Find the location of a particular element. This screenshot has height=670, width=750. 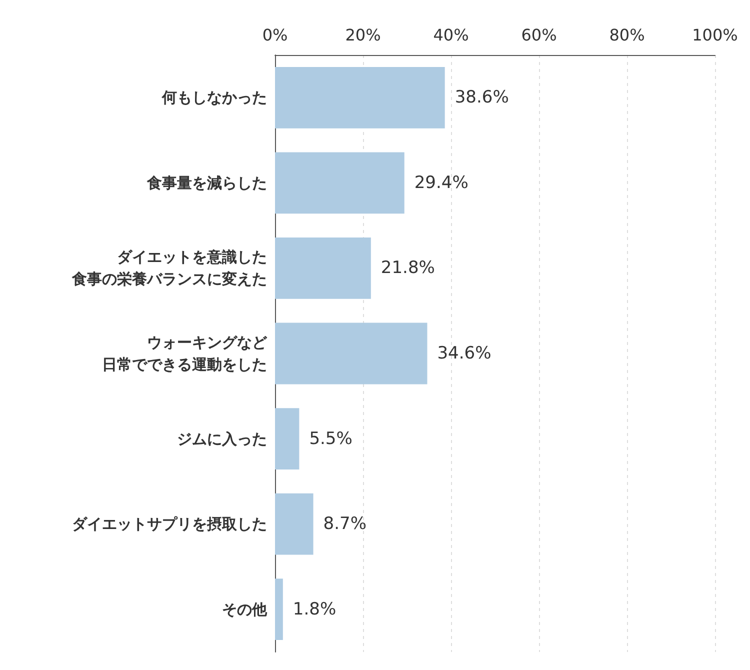

data-label: 38.6% is located at coordinates (481, 98).